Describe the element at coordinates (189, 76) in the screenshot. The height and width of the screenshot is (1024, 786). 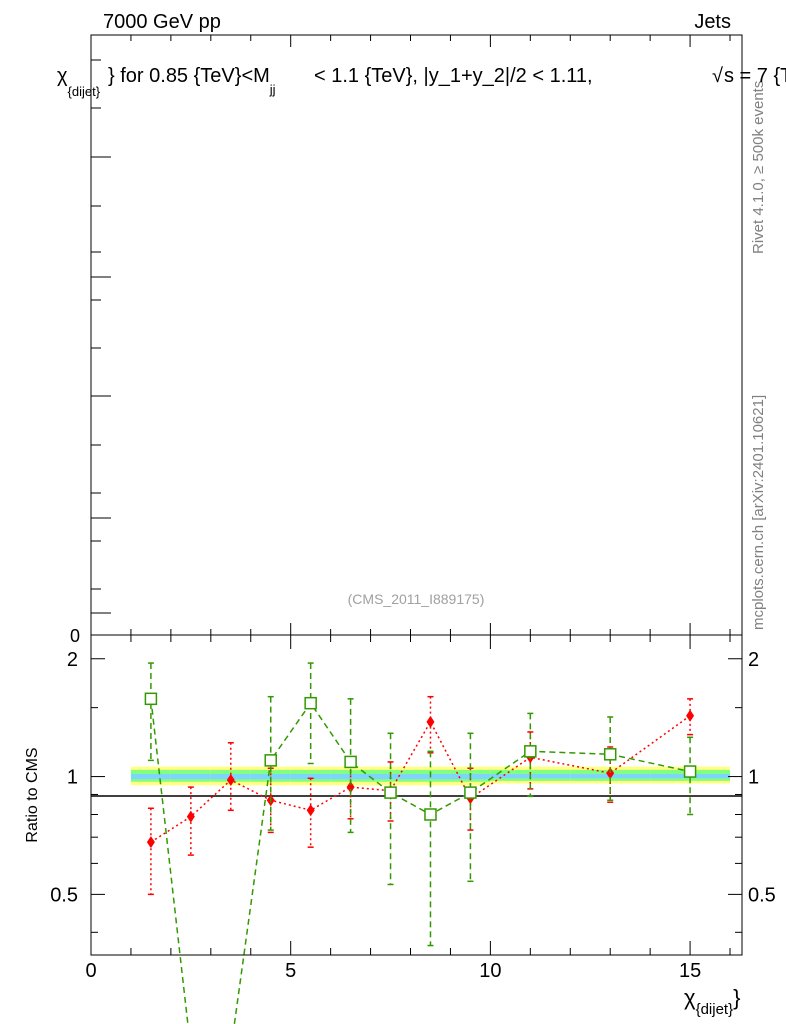
I see `title-part1: } for 0.85 {TeV}<M` at that location.